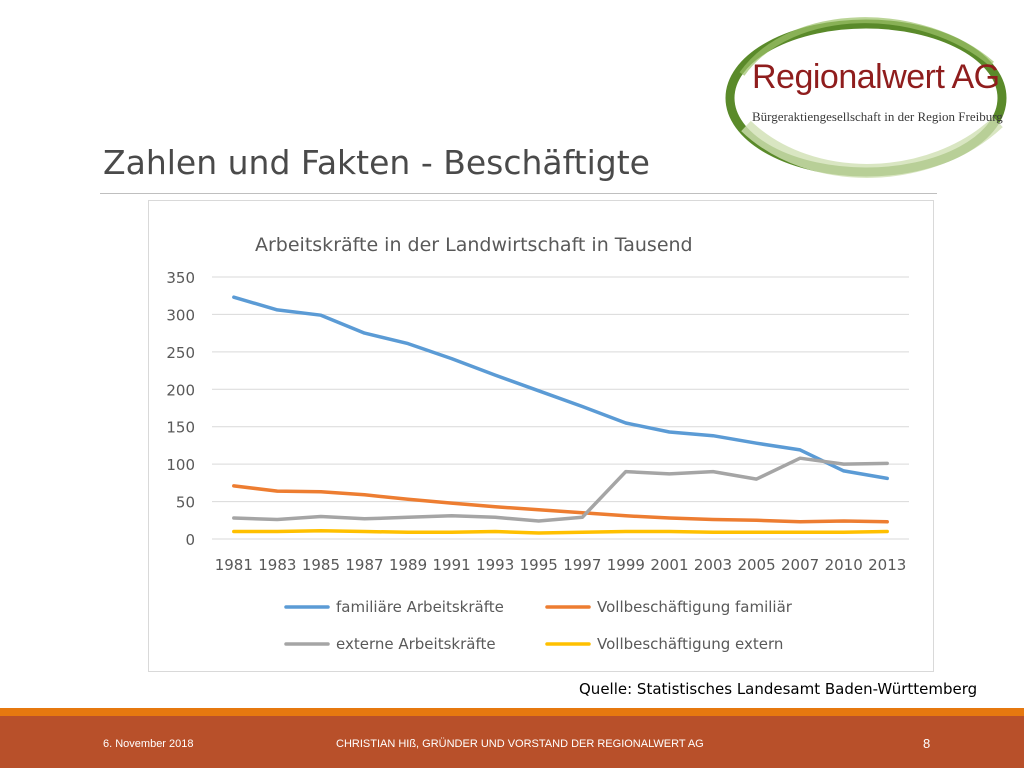  What do you see at coordinates (180, 465) in the screenshot?
I see `y-tick-label: 100` at bounding box center [180, 465].